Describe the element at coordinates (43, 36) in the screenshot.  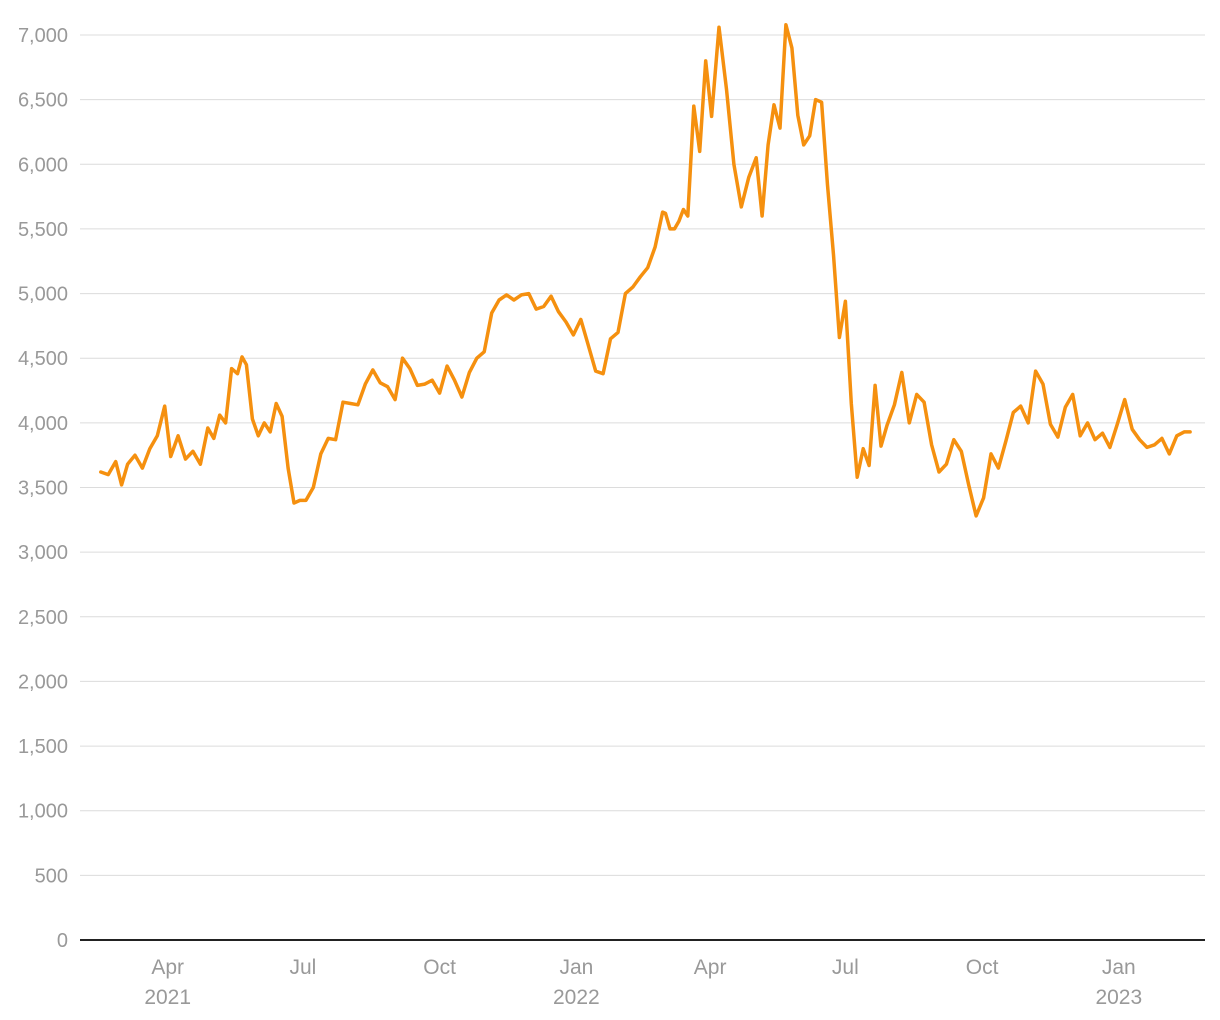
I see `y-tick-label: 7,000` at that location.